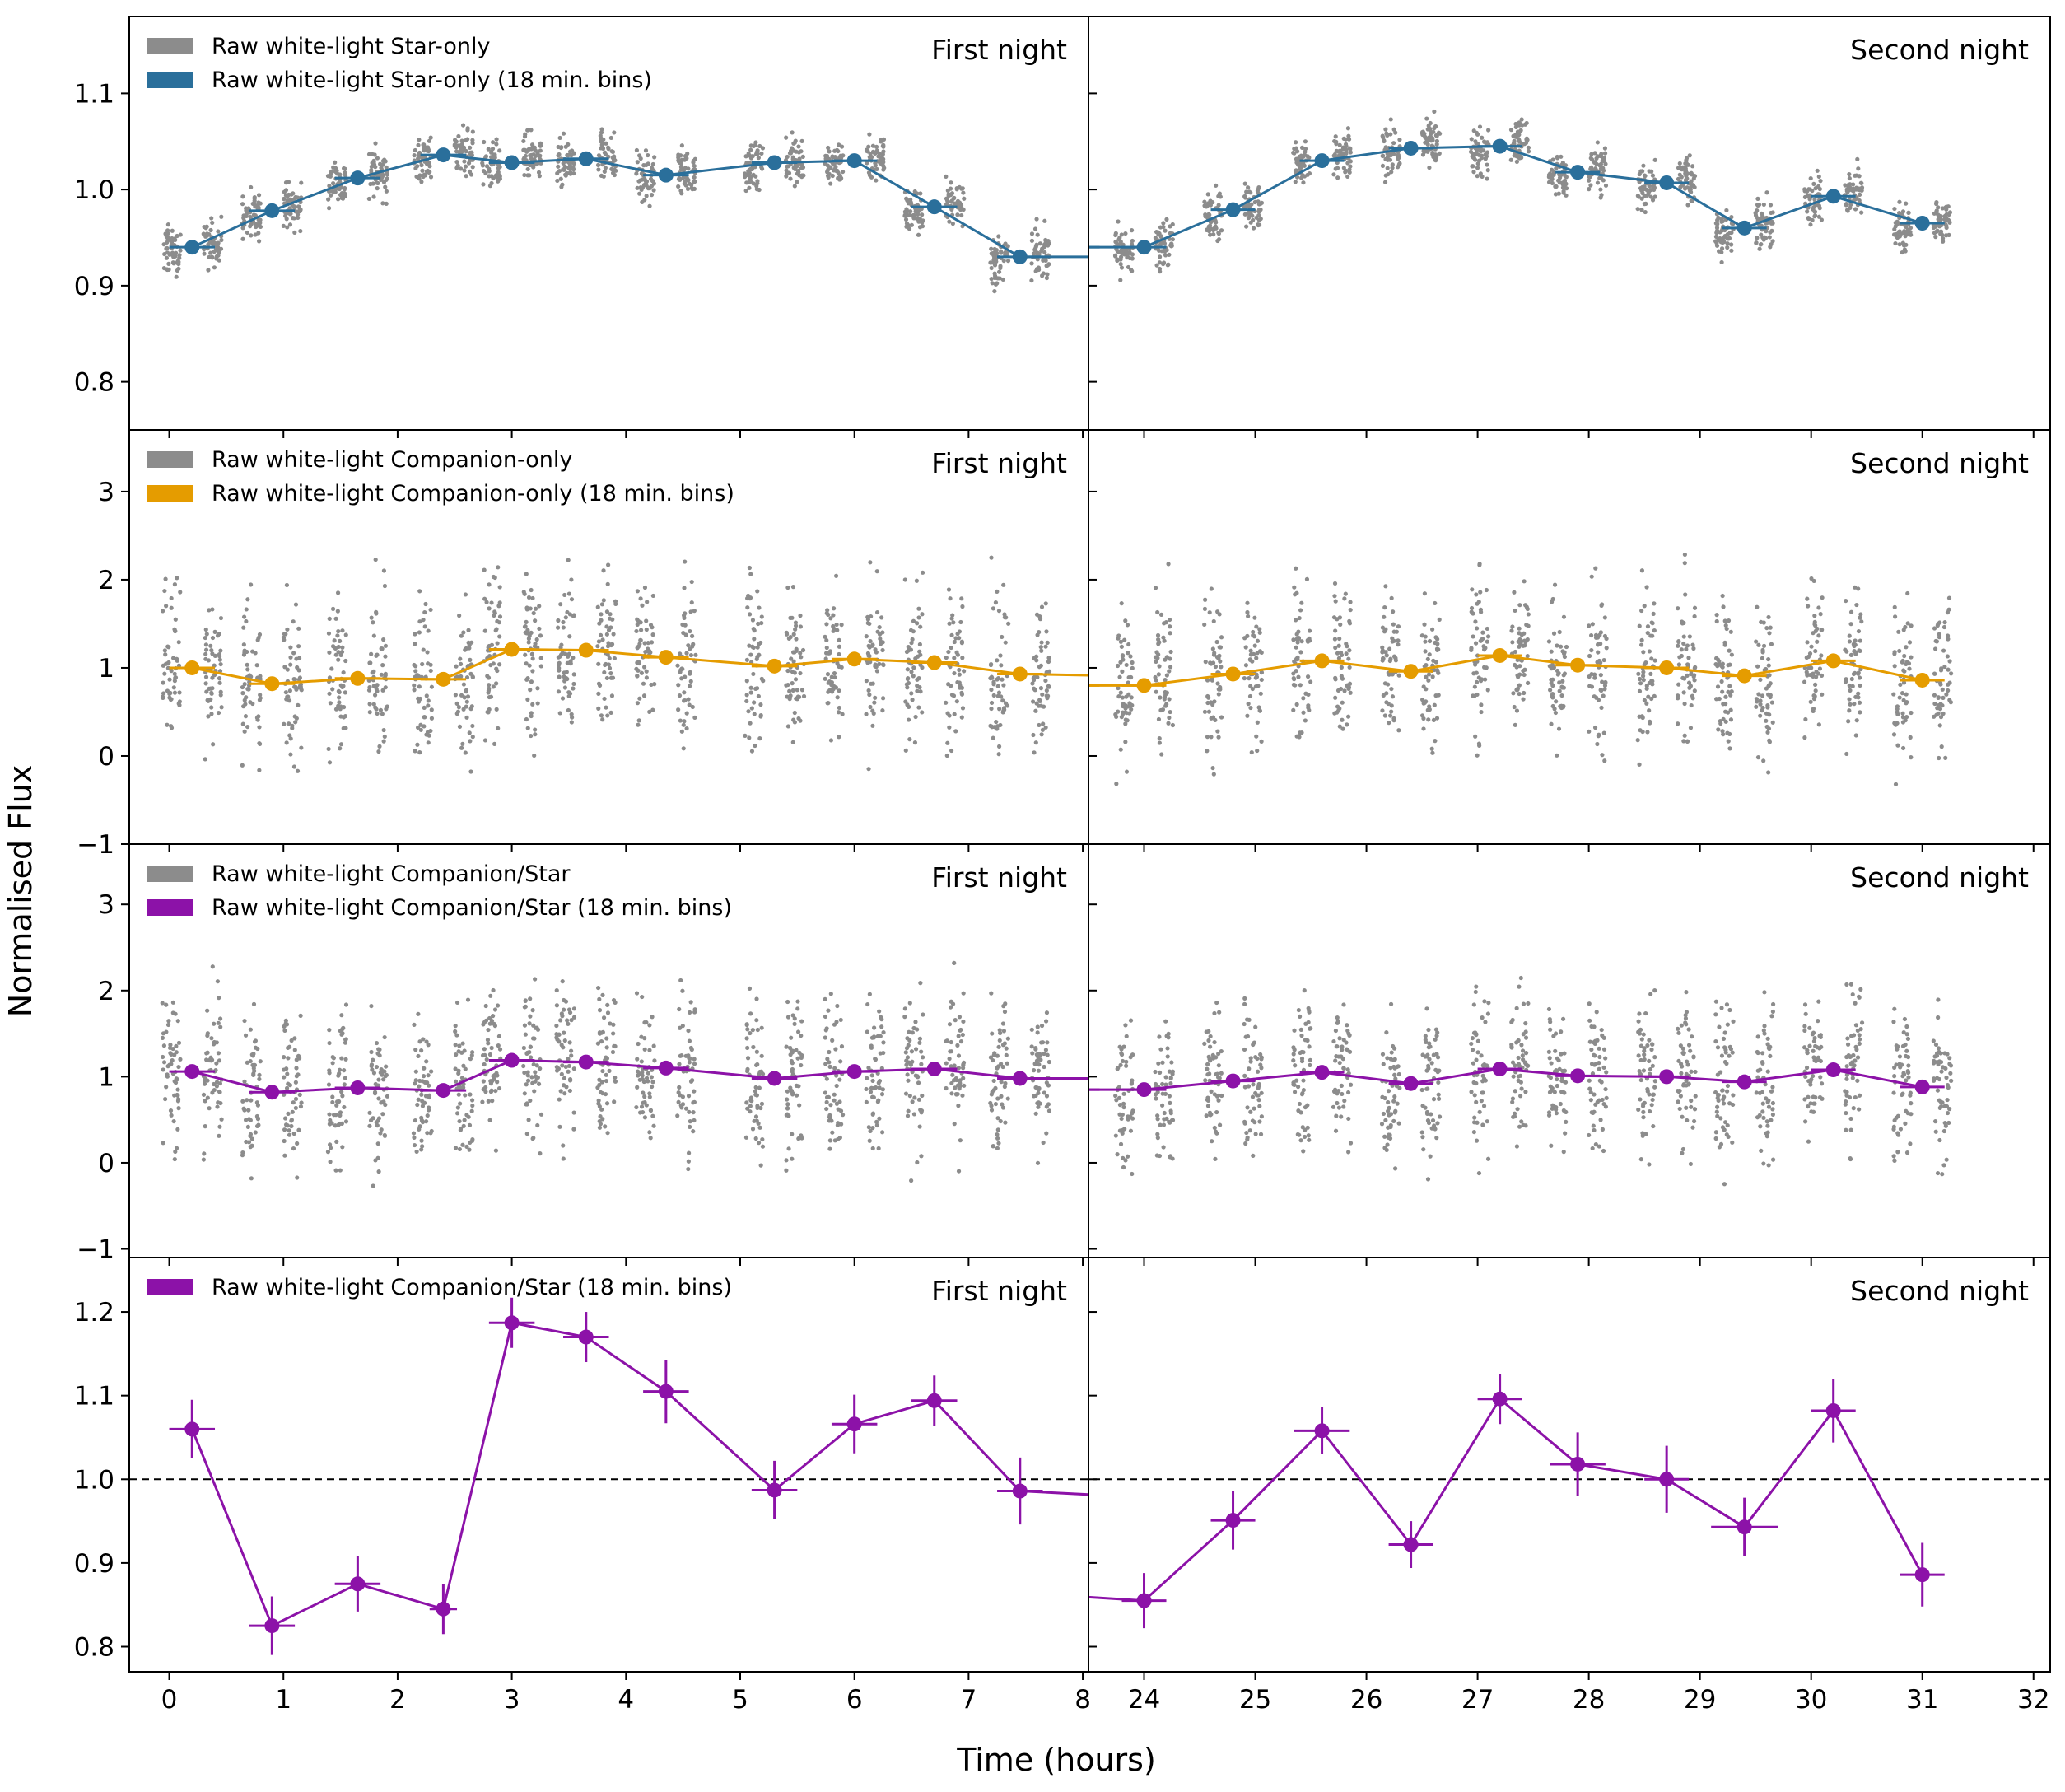  I want to click on y-tick-label: 1.1, so click(94, 94).